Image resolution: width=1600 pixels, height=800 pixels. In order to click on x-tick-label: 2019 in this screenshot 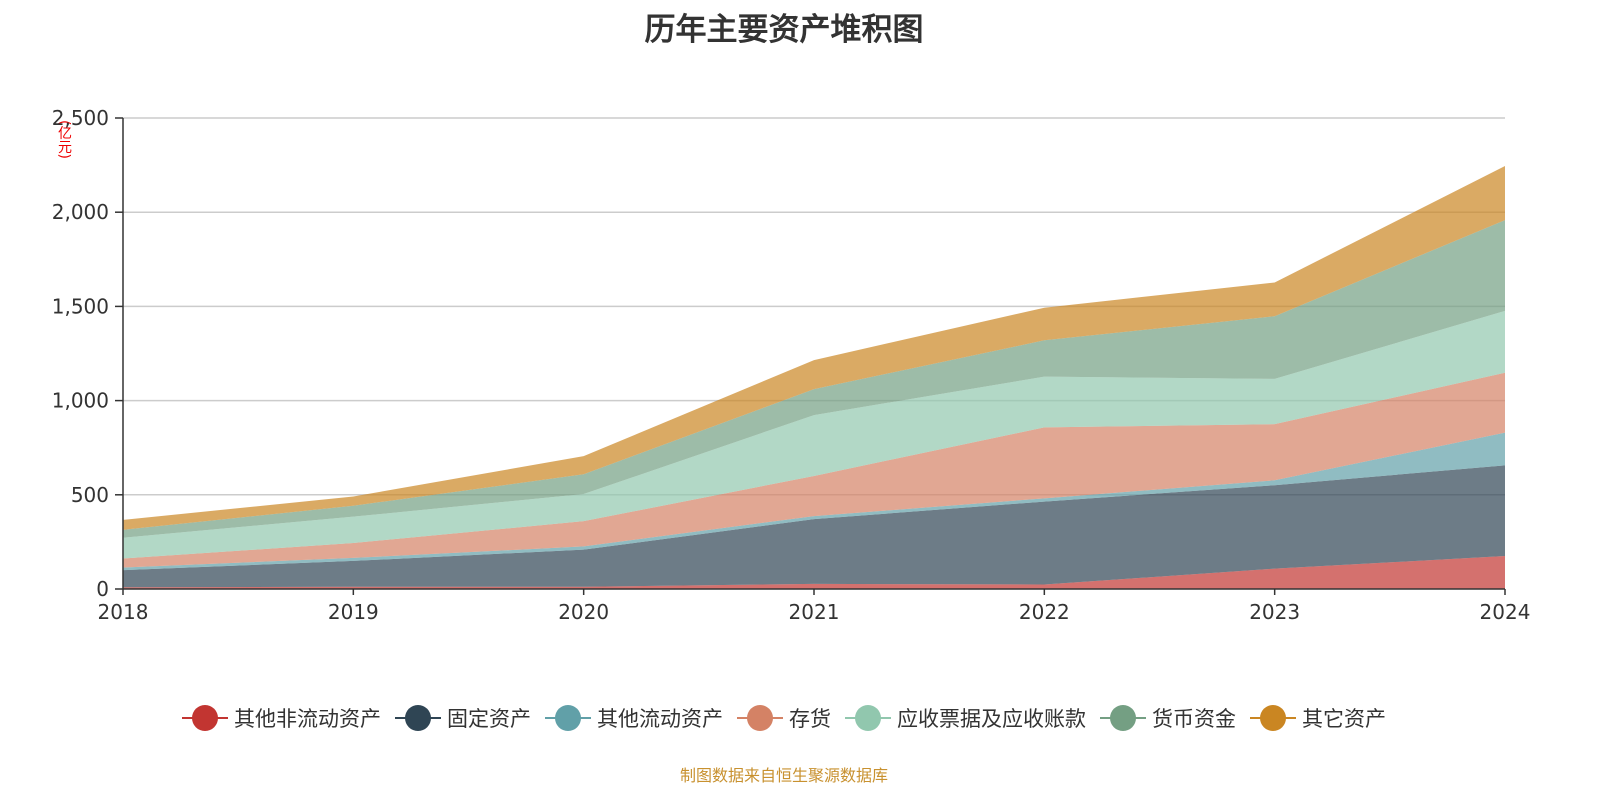, I will do `click(353, 612)`.